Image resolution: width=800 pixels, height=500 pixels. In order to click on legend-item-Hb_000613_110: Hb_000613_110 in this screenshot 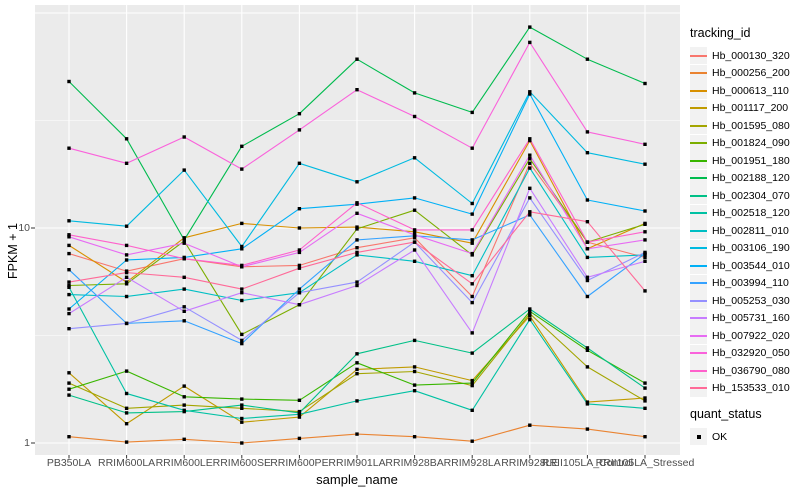, I will do `click(745, 91)`.